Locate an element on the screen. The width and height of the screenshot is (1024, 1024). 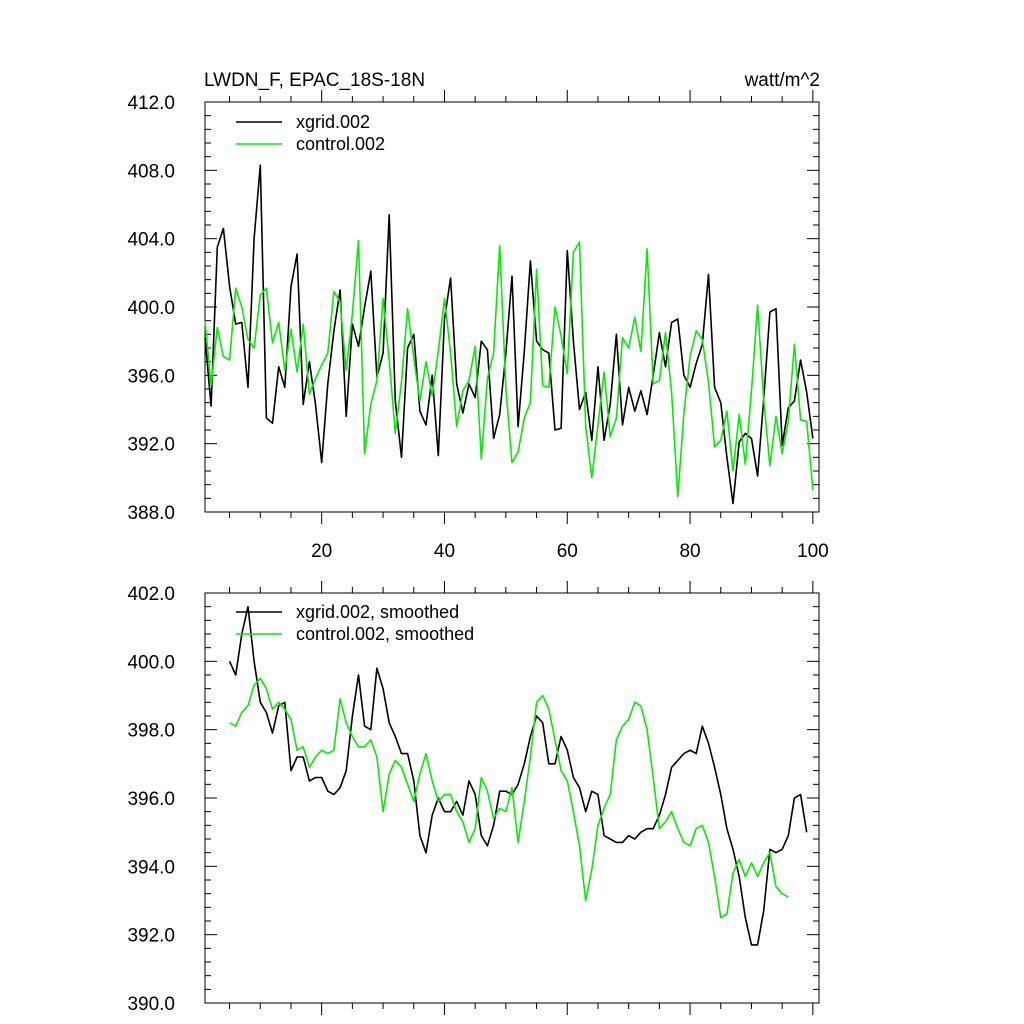
y-tick-label: 402.0 is located at coordinates (151, 594).